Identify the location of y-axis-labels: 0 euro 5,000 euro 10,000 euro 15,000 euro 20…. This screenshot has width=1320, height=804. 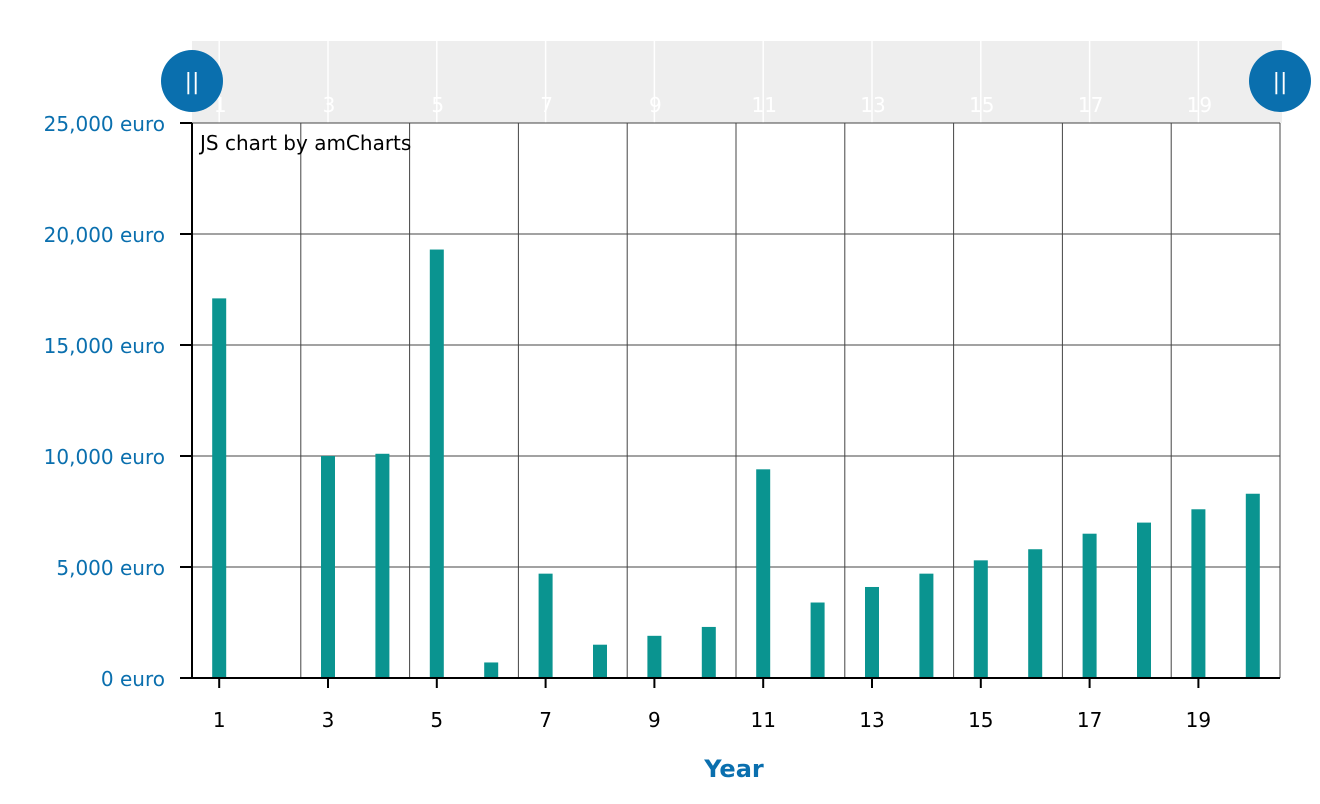
(104, 401).